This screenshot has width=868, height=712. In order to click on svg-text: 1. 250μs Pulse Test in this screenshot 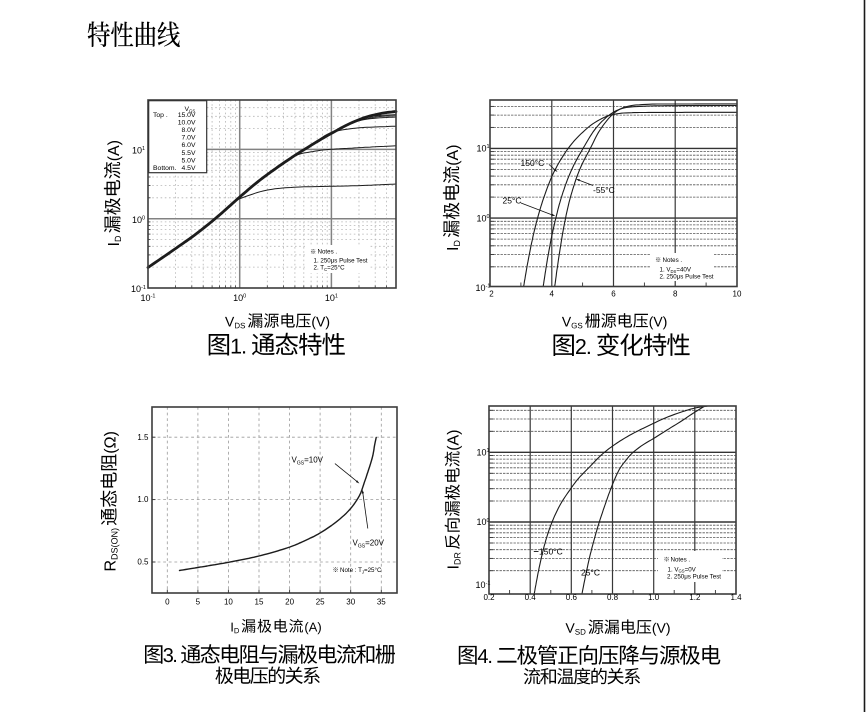, I will do `click(341, 261)`.